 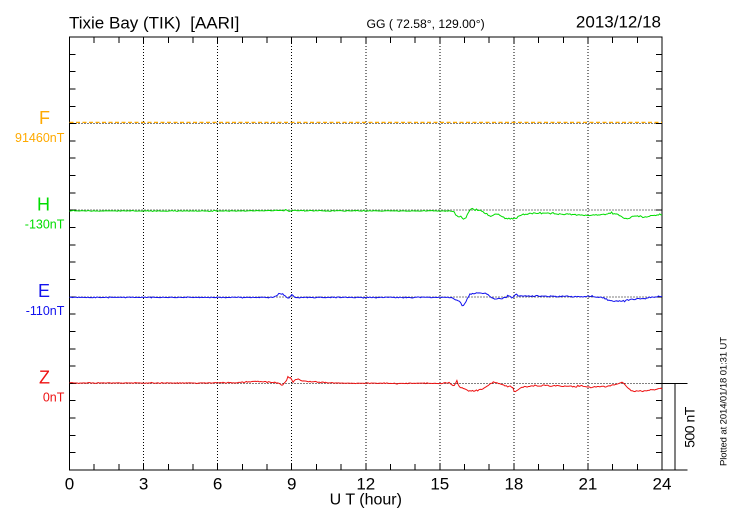 I want to click on svg-text: 91460nT, so click(x=40, y=138).